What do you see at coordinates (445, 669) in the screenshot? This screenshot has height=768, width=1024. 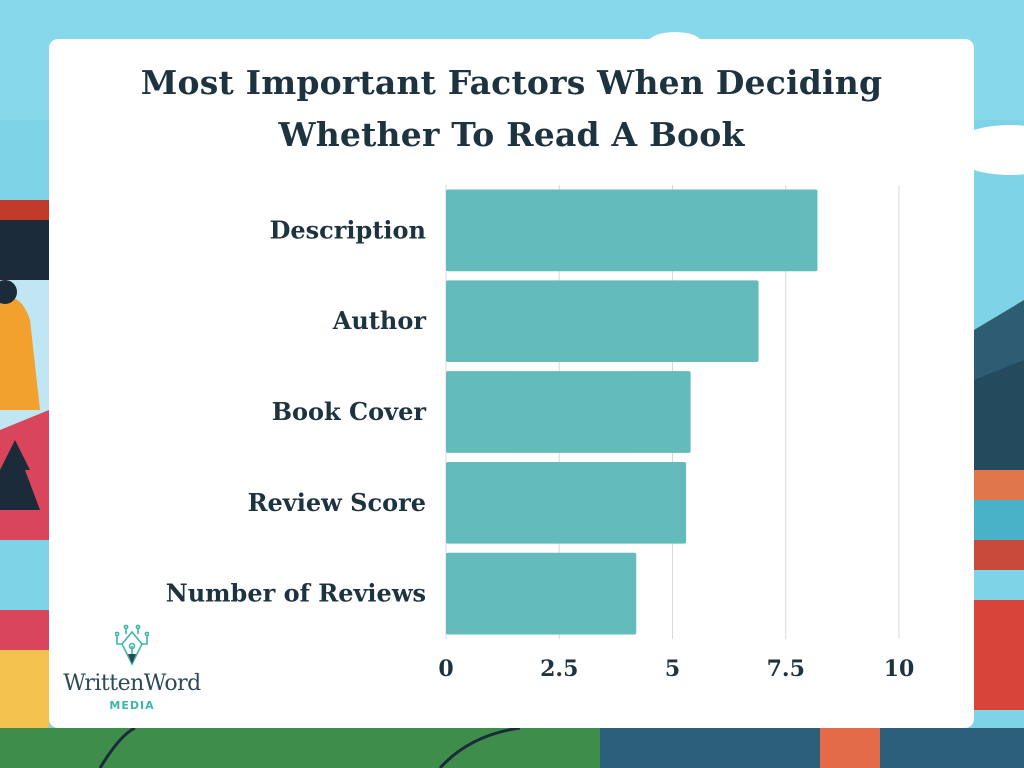 I see `x-tick-label-0: 0` at bounding box center [445, 669].